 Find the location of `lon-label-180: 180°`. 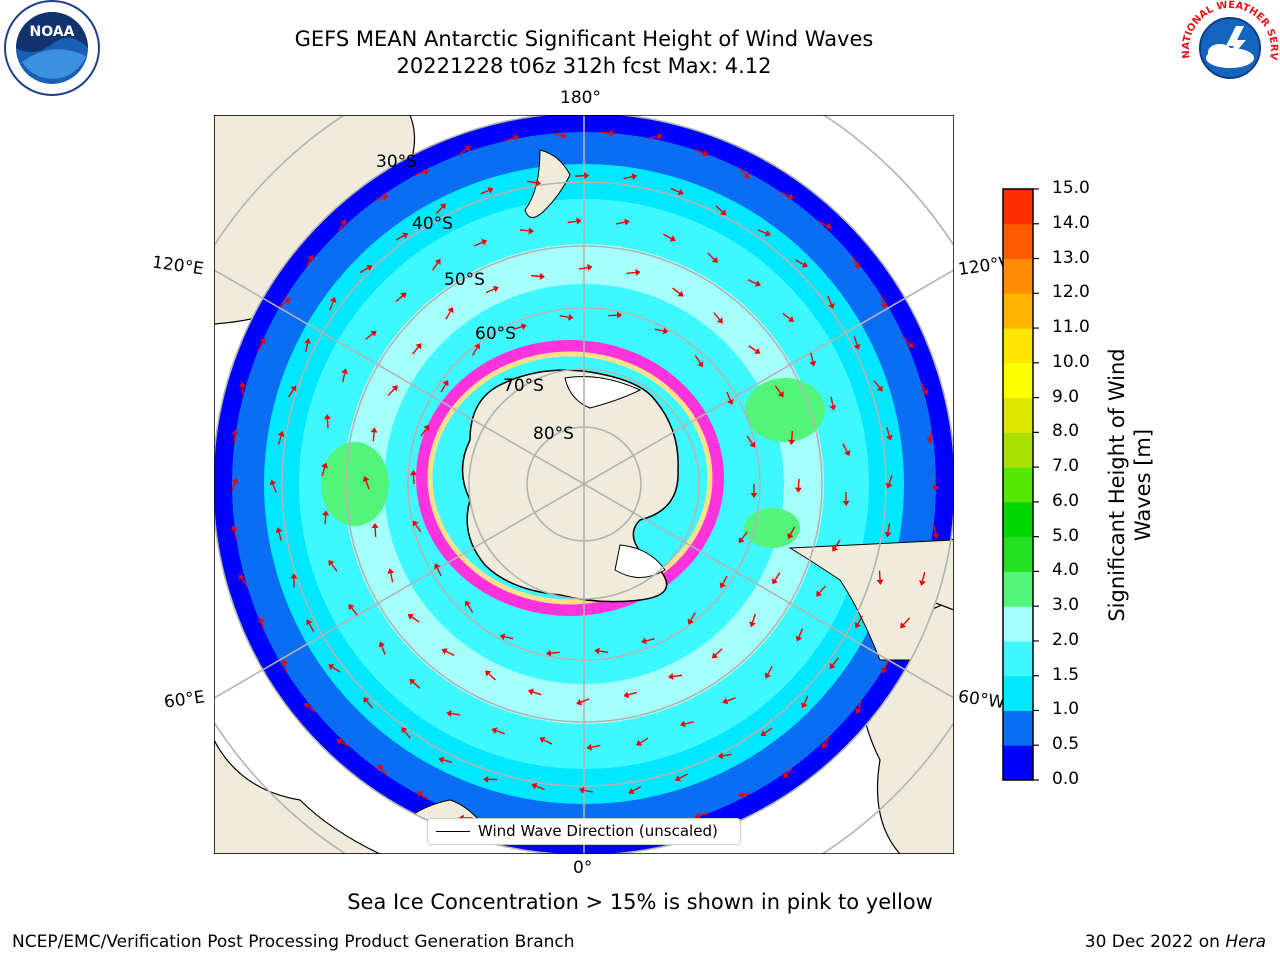

lon-label-180: 180° is located at coordinates (580, 98).